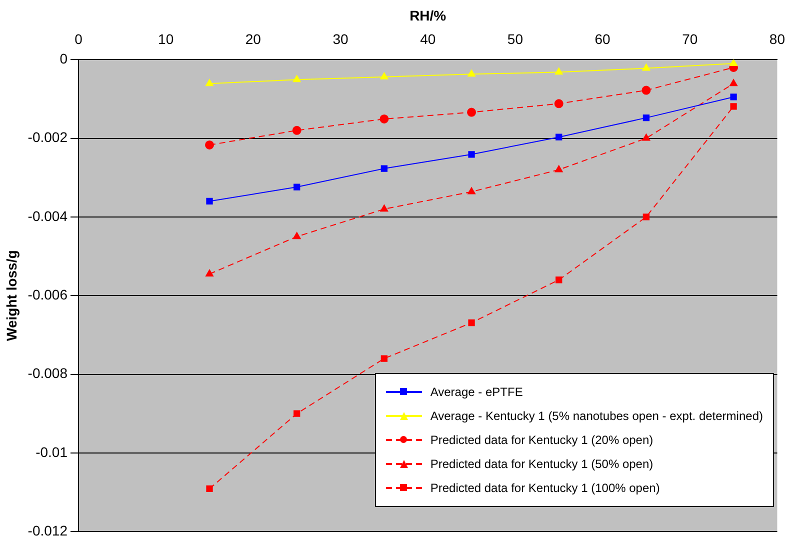  What do you see at coordinates (48, 373) in the screenshot?
I see `y-tick-label: -0.008` at bounding box center [48, 373].